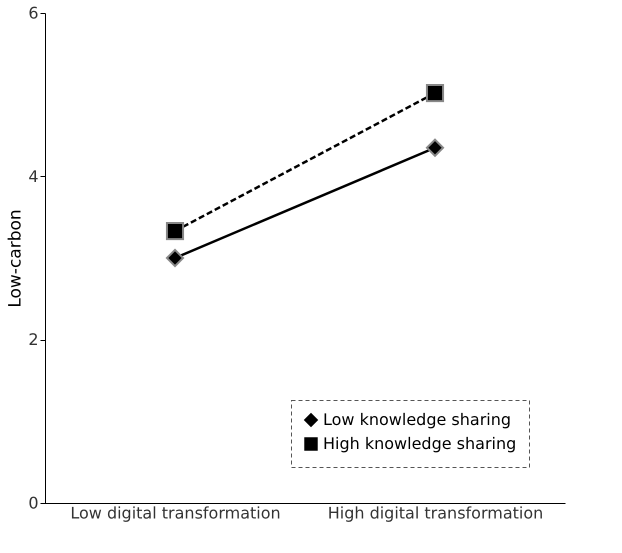 The height and width of the screenshot is (553, 622). I want to click on x-tick-label: High digital transformation, so click(436, 513).